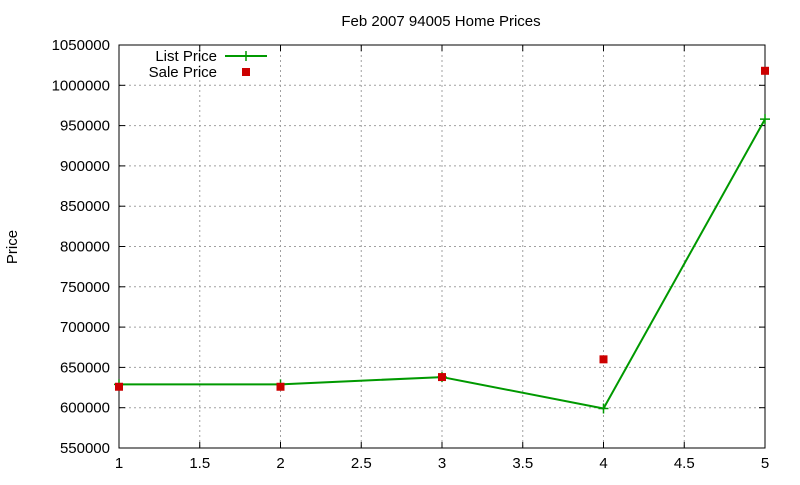 This screenshot has height=485, width=800. Describe the element at coordinates (186, 56) in the screenshot. I see `legend-label: List Price` at that location.